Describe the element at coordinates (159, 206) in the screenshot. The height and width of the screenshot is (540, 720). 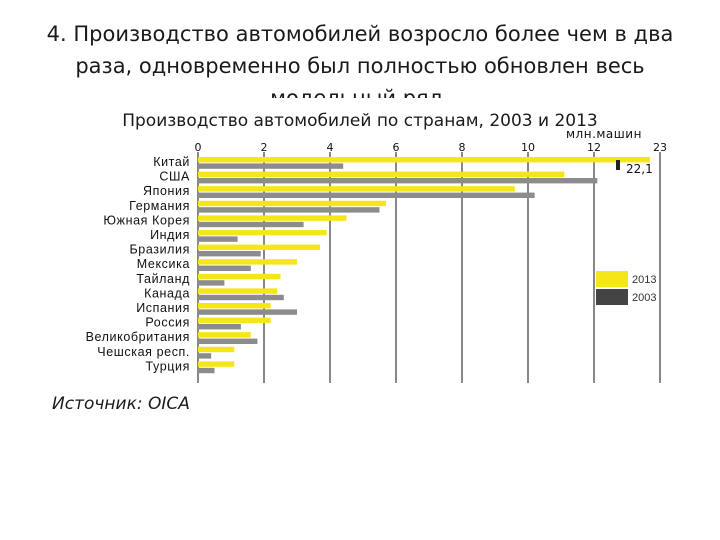
I see `category-label: Германия` at that location.